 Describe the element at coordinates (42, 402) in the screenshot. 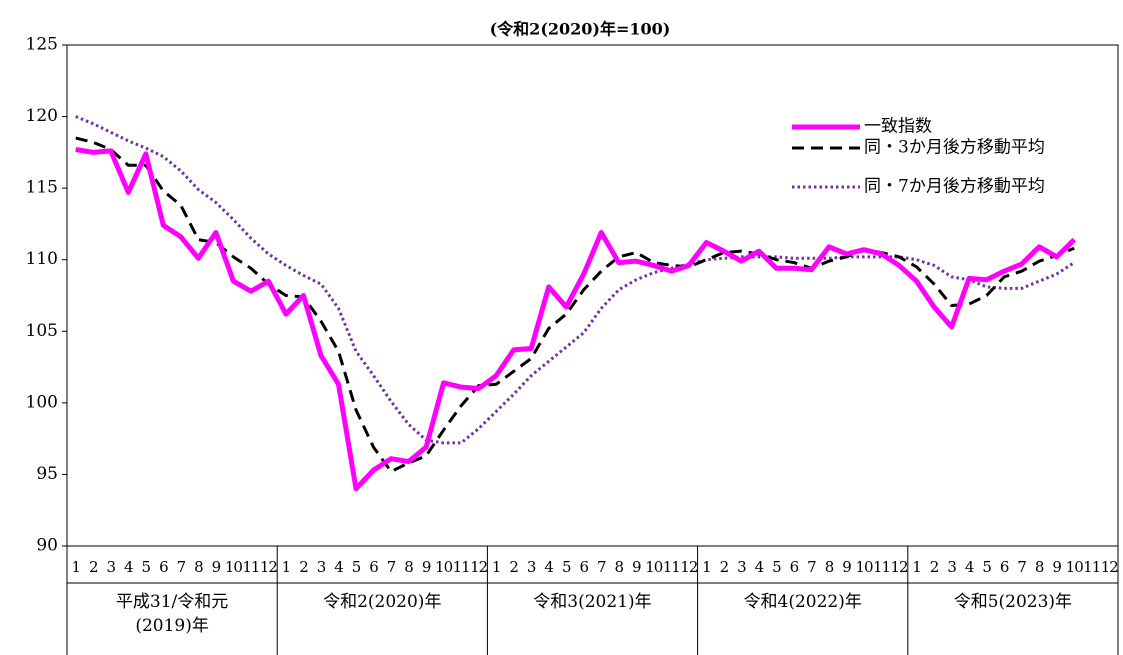

I see `y-tick-label: 100` at that location.